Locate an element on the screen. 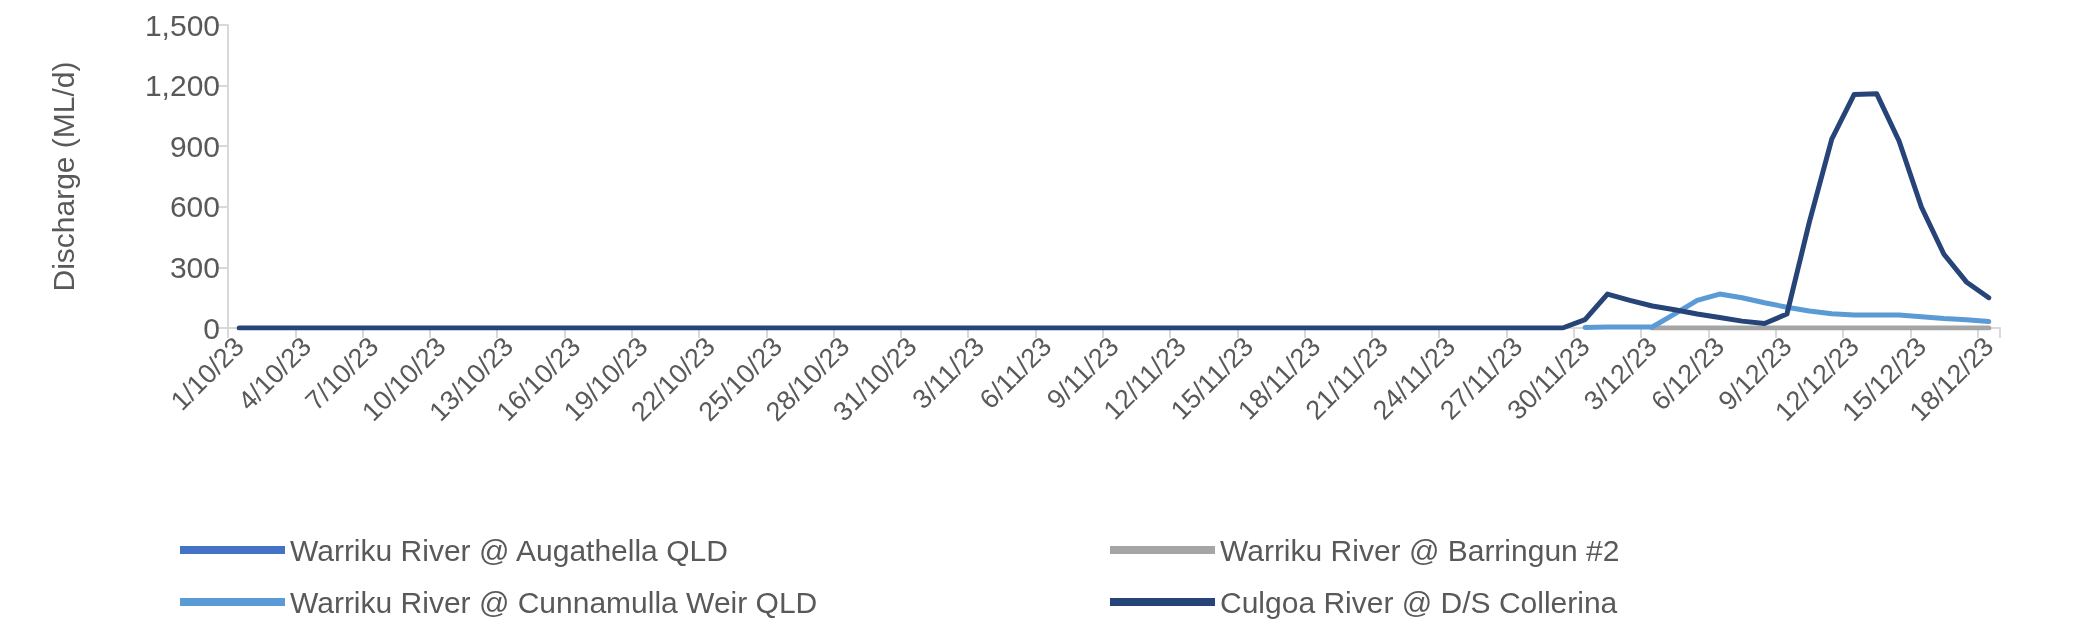 This screenshot has height=641, width=2090. y-tick-label: 1,500 is located at coordinates (182, 25).